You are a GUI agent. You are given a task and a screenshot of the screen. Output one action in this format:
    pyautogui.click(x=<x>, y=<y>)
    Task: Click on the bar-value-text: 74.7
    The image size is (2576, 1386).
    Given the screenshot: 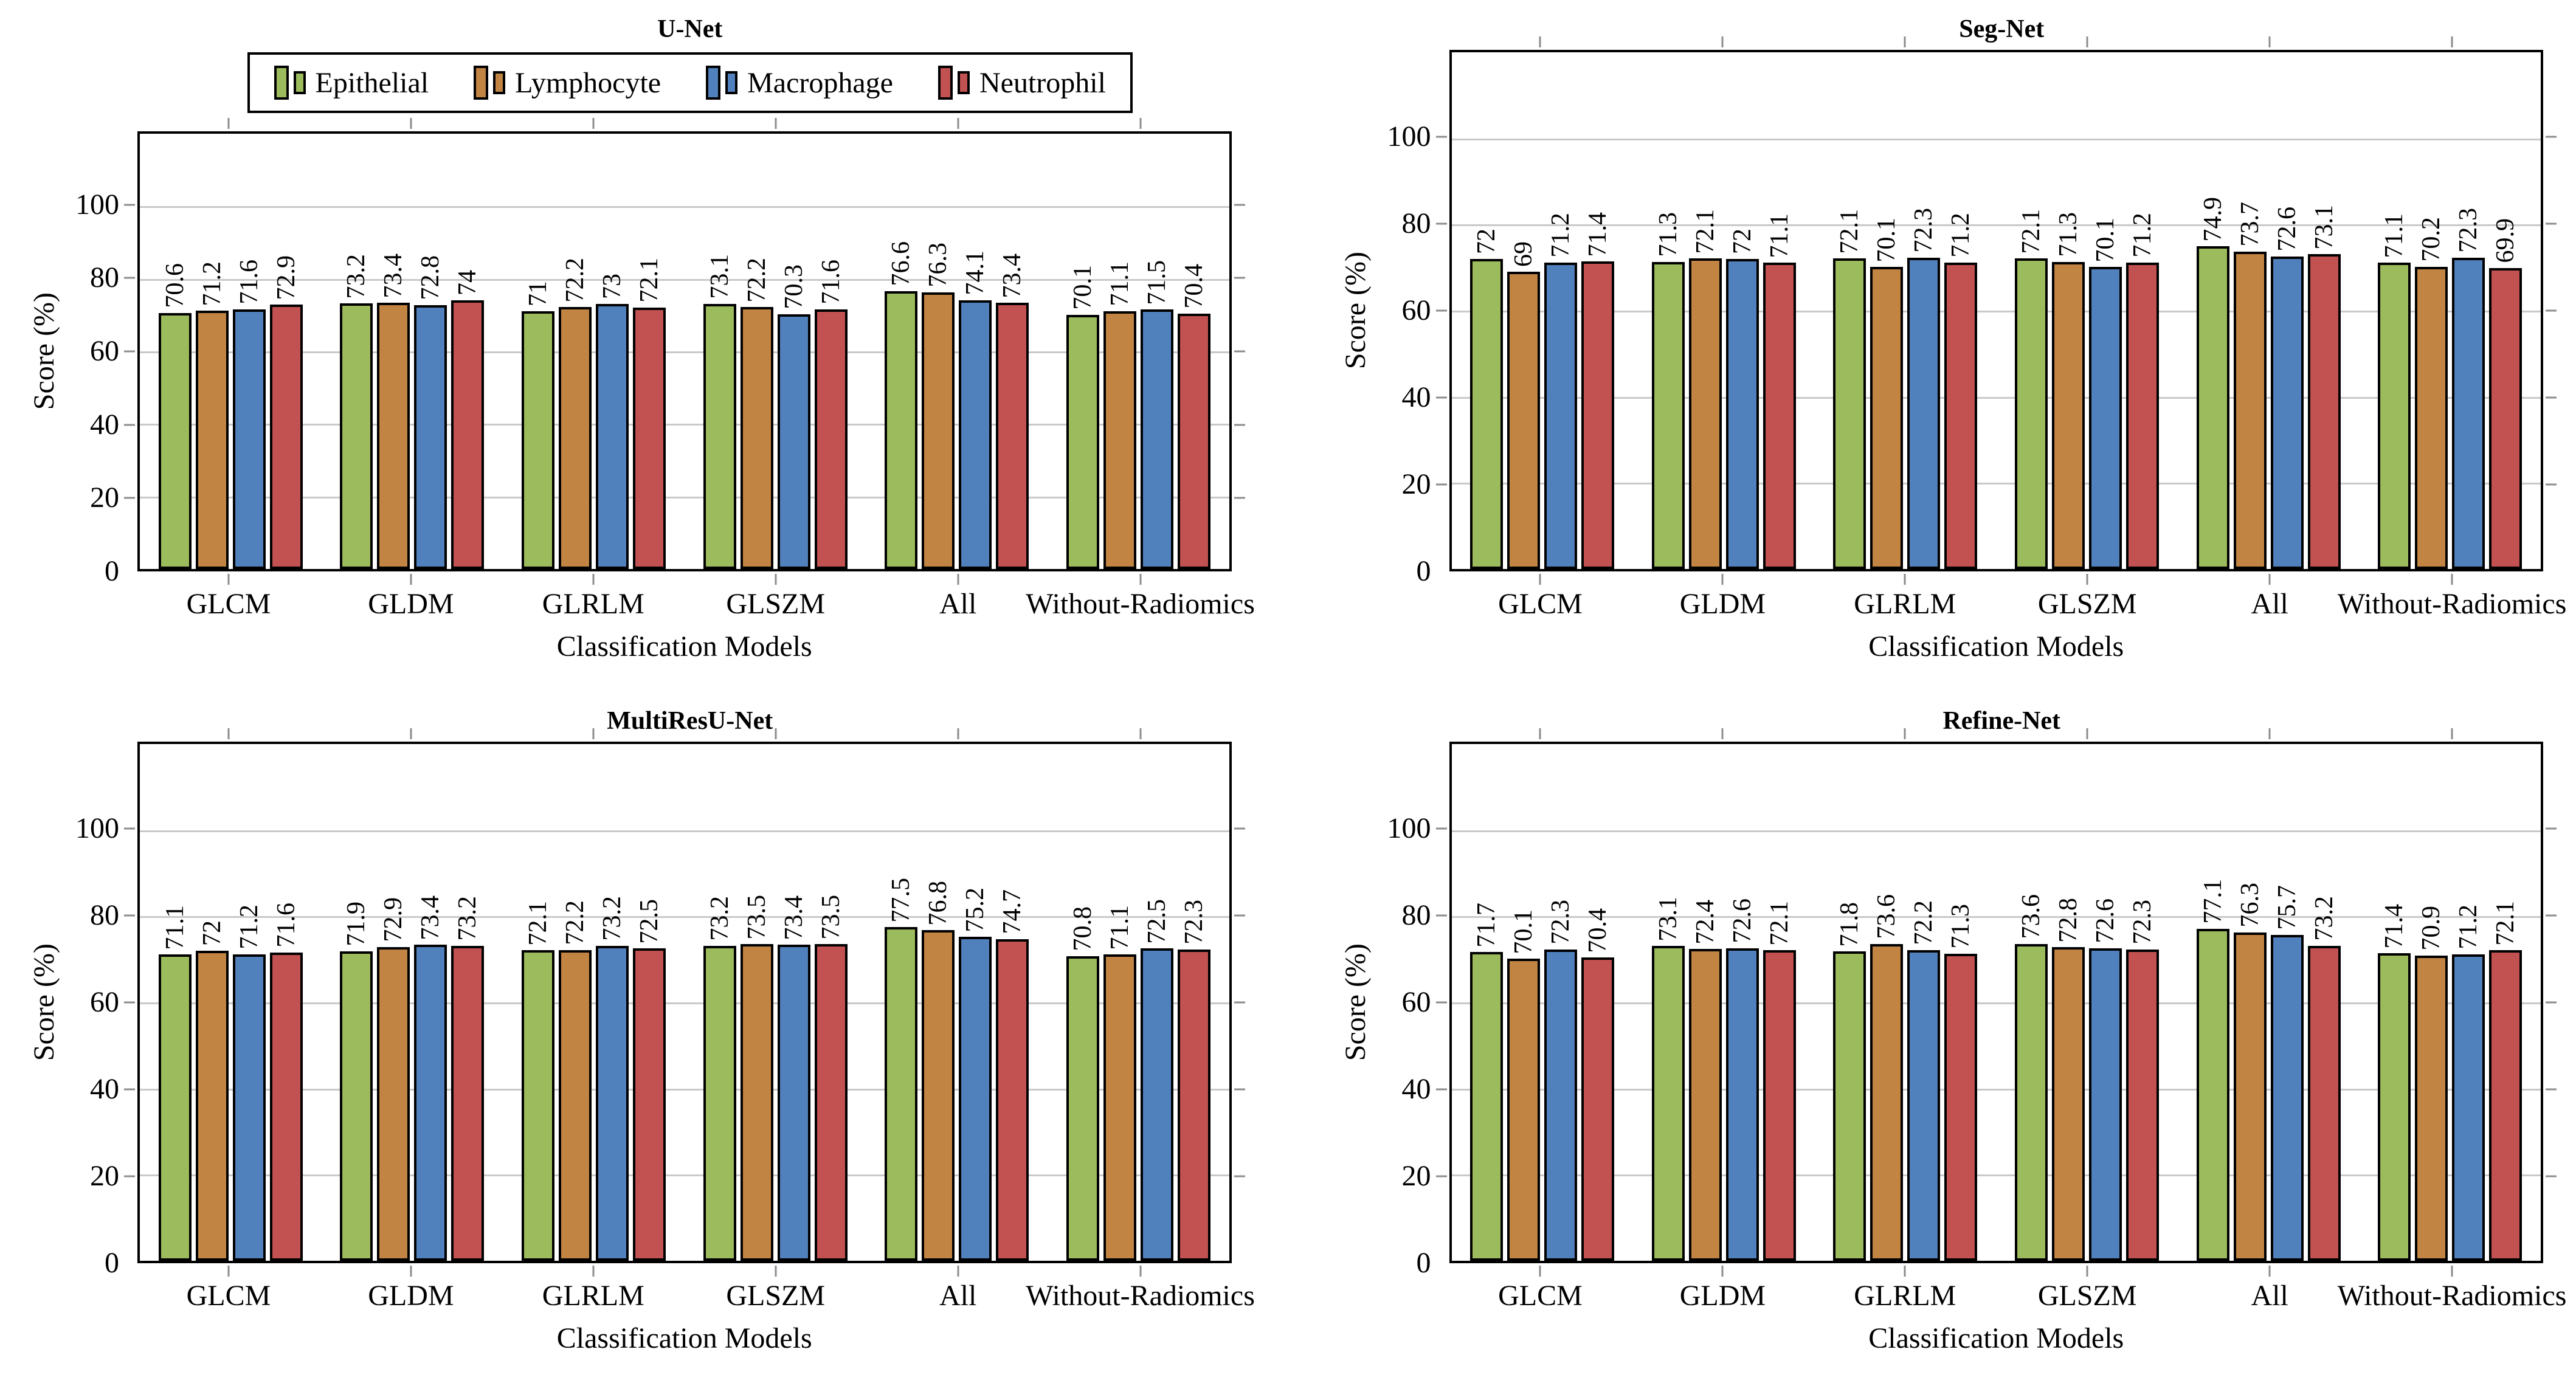 What is the action you would take?
    pyautogui.click(x=1012, y=911)
    